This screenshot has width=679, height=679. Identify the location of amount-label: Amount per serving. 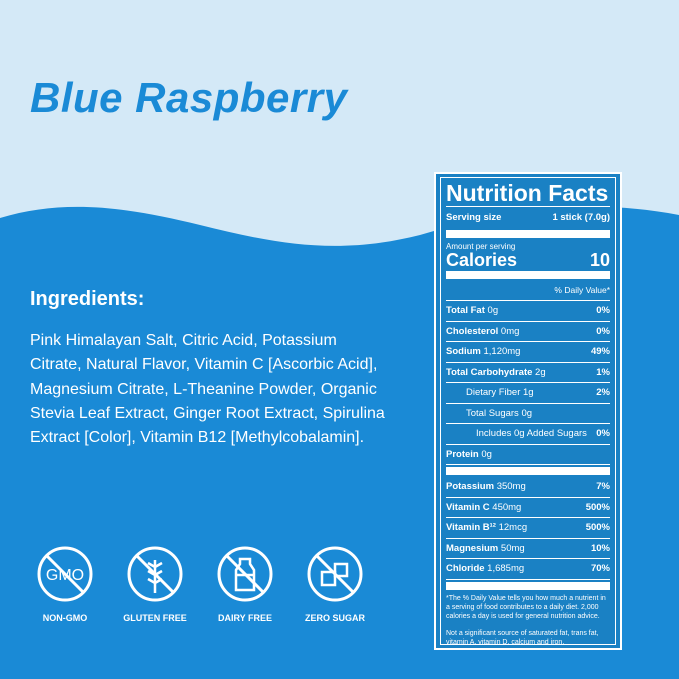
(481, 246).